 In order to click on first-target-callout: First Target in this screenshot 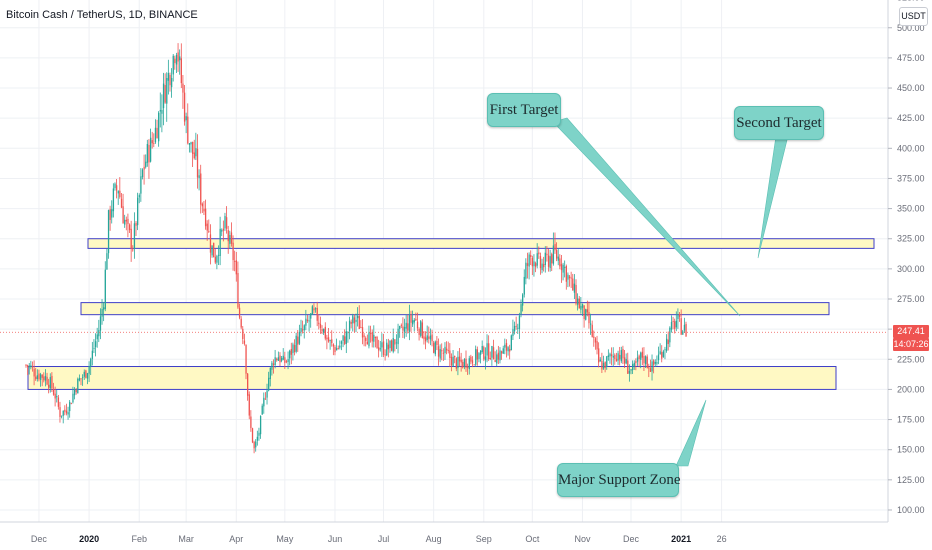, I will do `click(524, 110)`.